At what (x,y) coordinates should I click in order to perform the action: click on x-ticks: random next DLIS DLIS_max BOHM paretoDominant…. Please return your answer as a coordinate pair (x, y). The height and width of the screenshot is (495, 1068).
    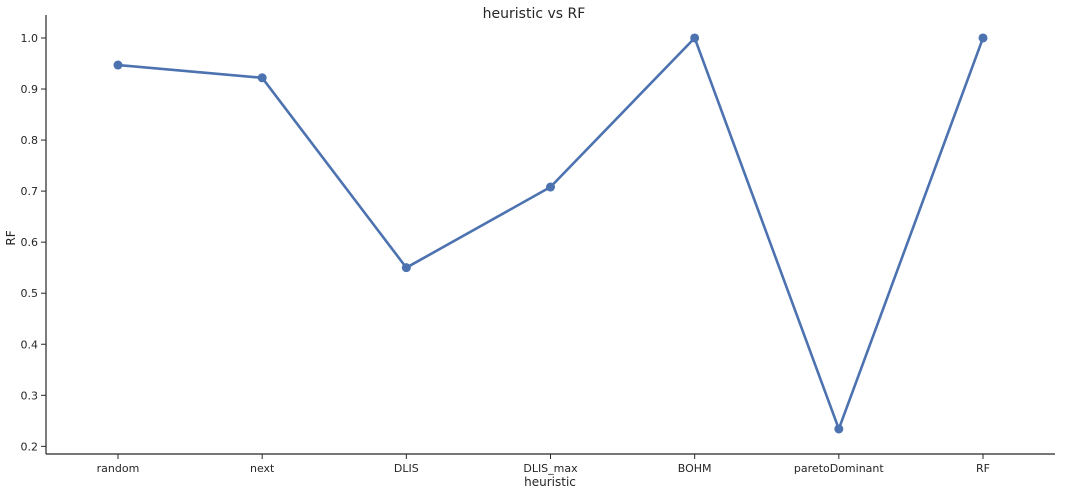
    Looking at the image, I should click on (543, 464).